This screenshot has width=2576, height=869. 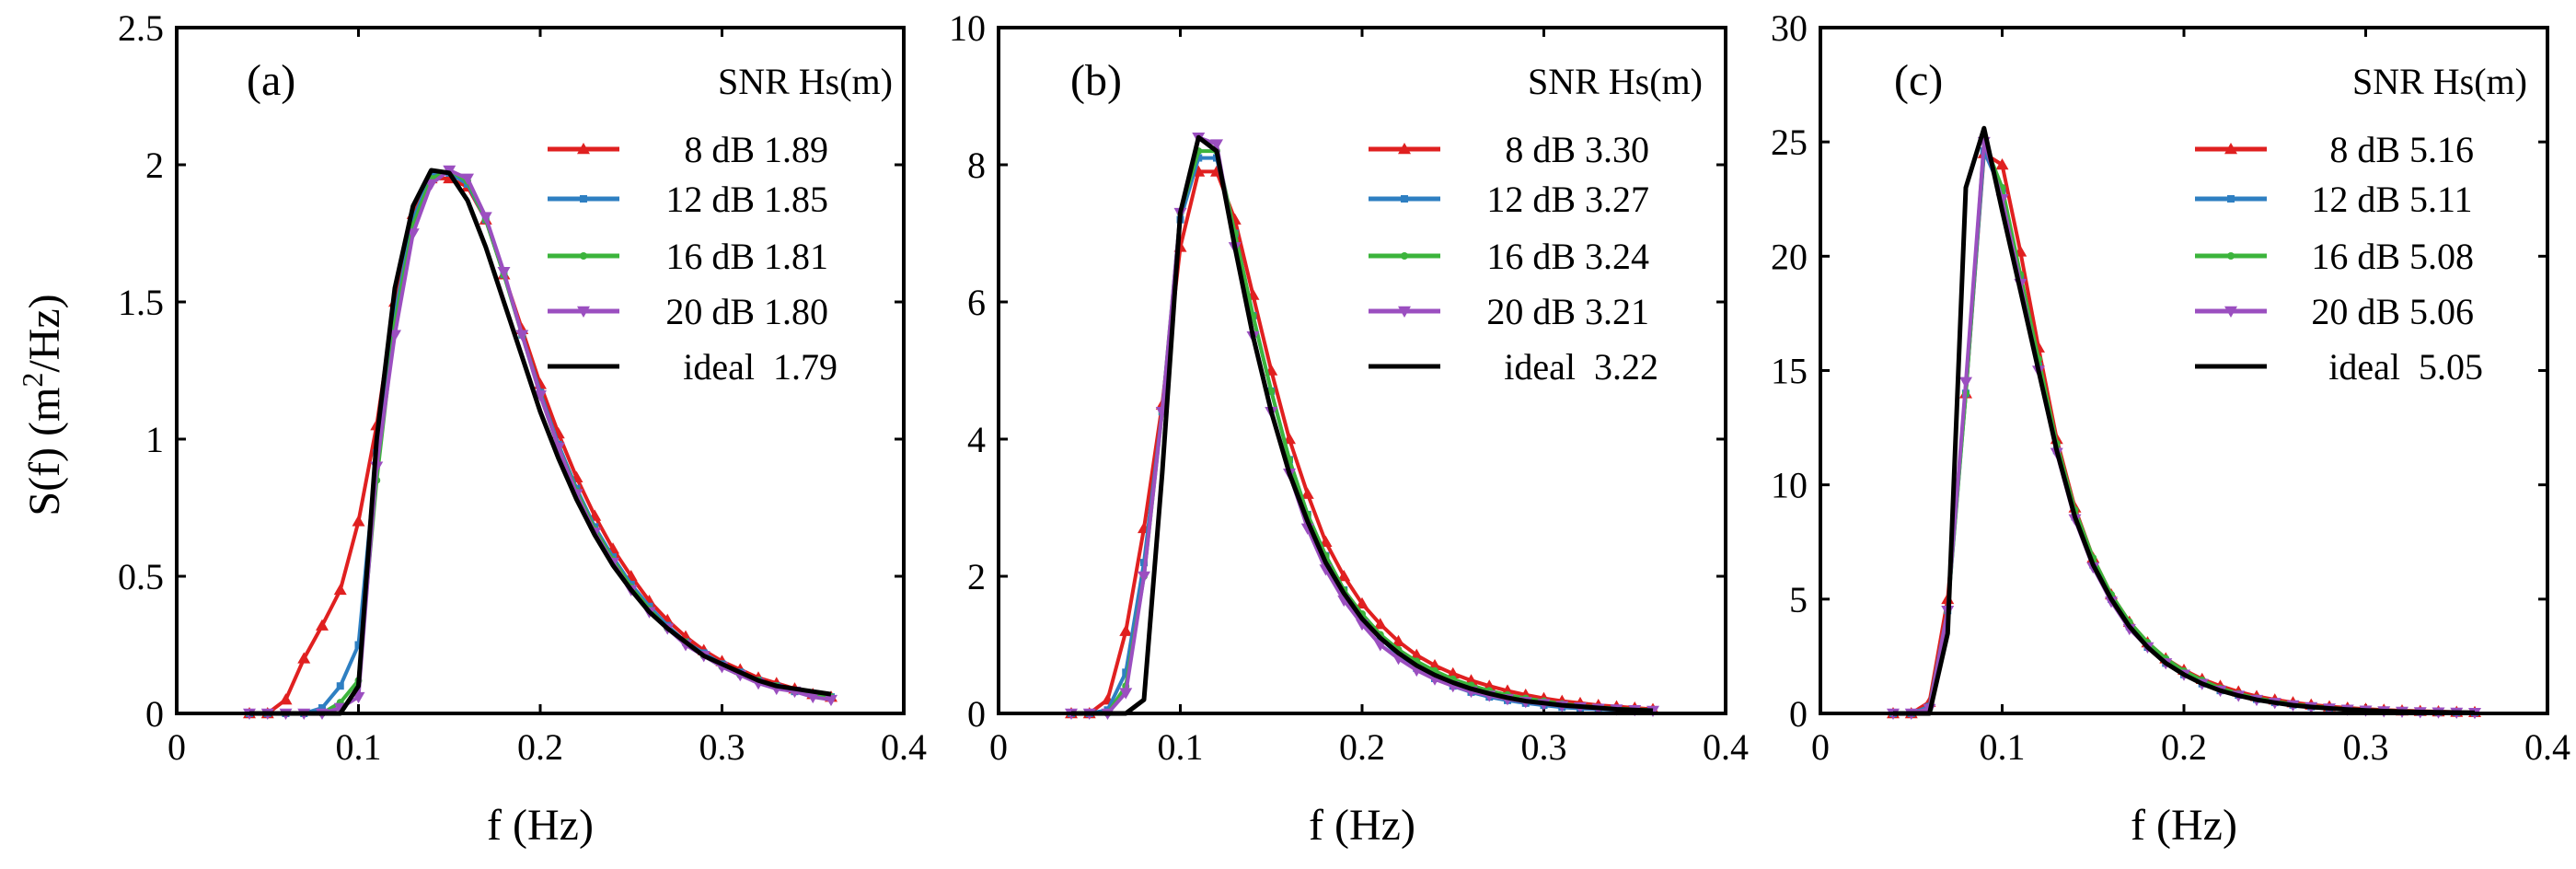 I want to click on legend-entry-20db: 20 dB 1.80, so click(x=688, y=311).